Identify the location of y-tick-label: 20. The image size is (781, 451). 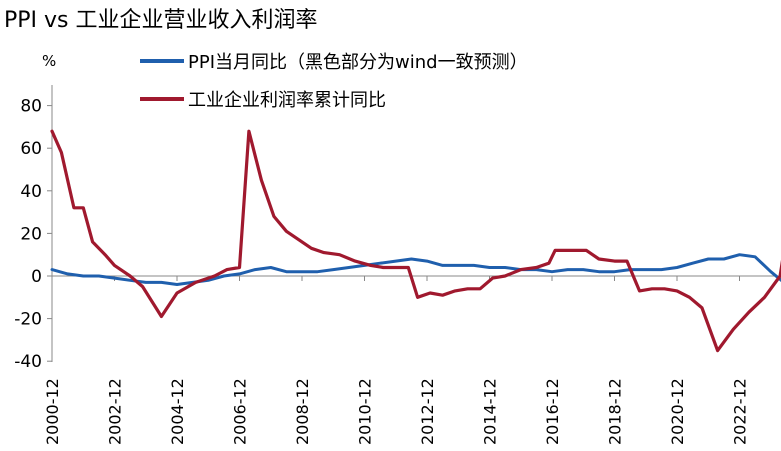
(31, 234).